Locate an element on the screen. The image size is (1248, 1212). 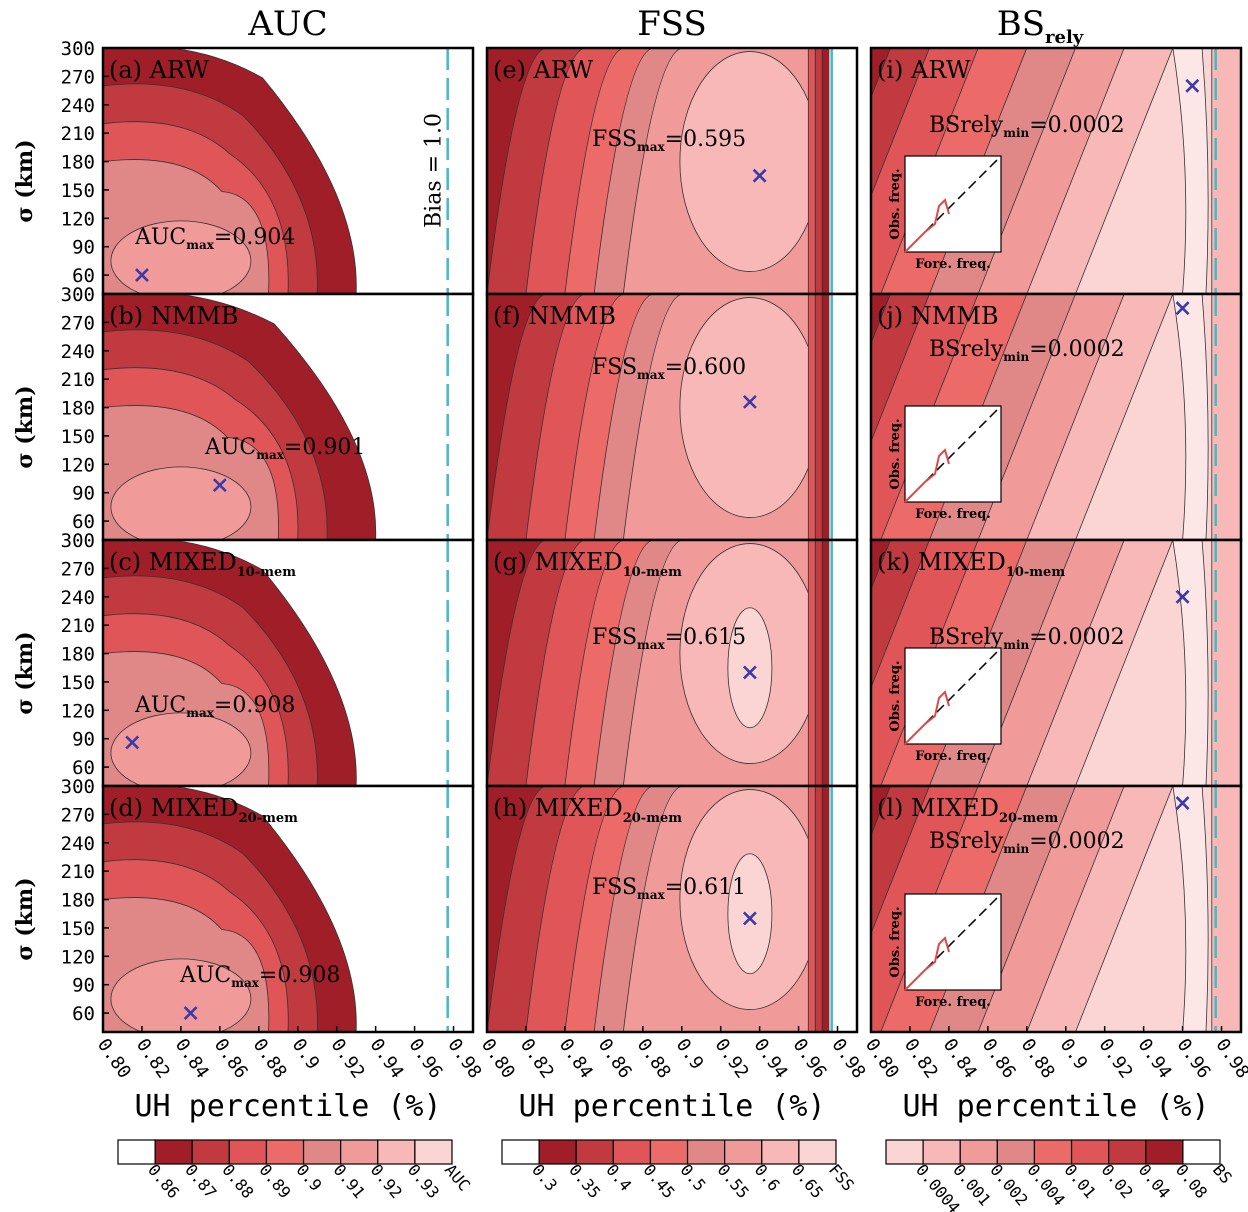
model-name: NMMB is located at coordinates (195, 316).